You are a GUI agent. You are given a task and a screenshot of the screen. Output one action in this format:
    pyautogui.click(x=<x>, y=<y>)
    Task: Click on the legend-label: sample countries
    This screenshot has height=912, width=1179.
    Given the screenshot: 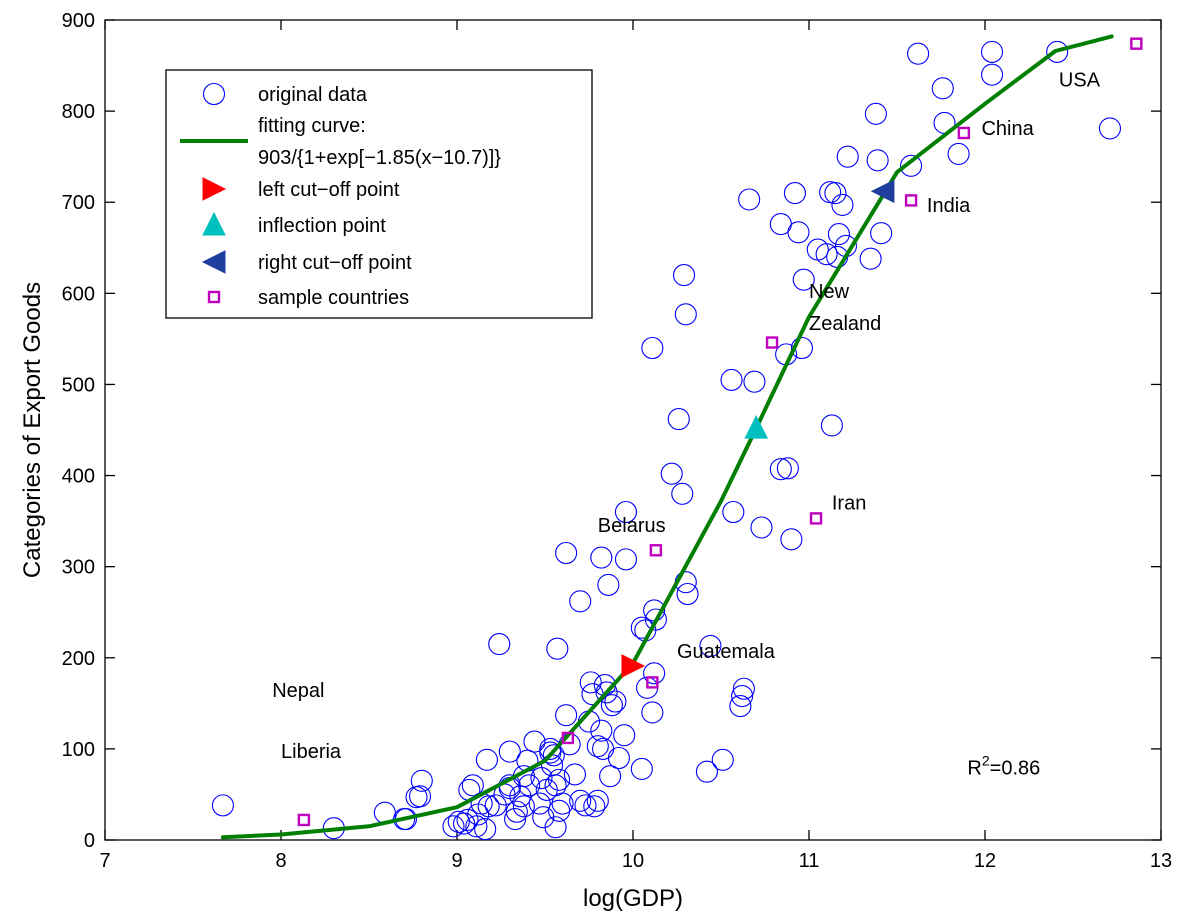 What is the action you would take?
    pyautogui.click(x=333, y=298)
    